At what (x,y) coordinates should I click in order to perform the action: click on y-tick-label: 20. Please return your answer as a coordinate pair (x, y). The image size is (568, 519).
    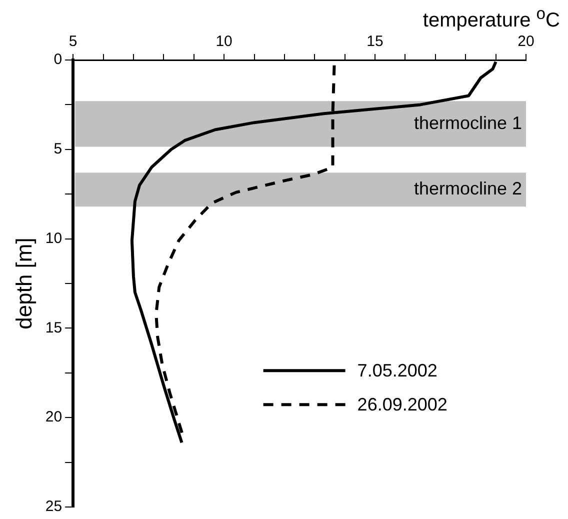
    Looking at the image, I should click on (53, 417).